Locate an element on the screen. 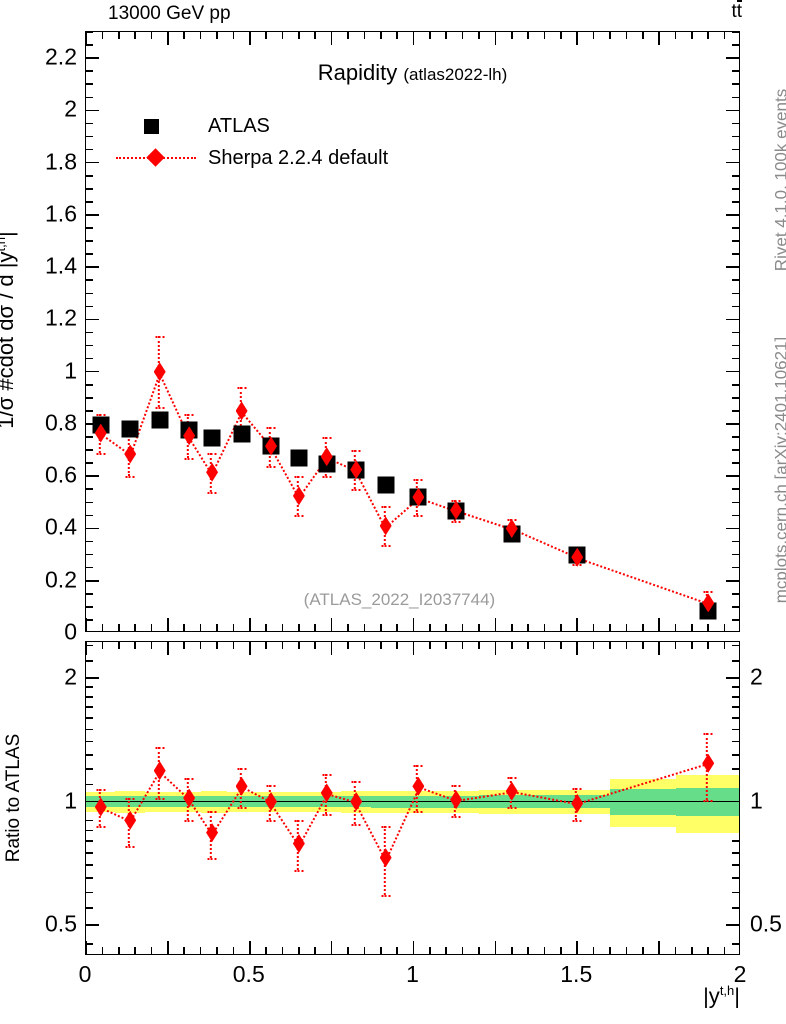 The height and width of the screenshot is (1024, 786). ratio-y-tick-label-right: 0.5 is located at coordinates (766, 923).